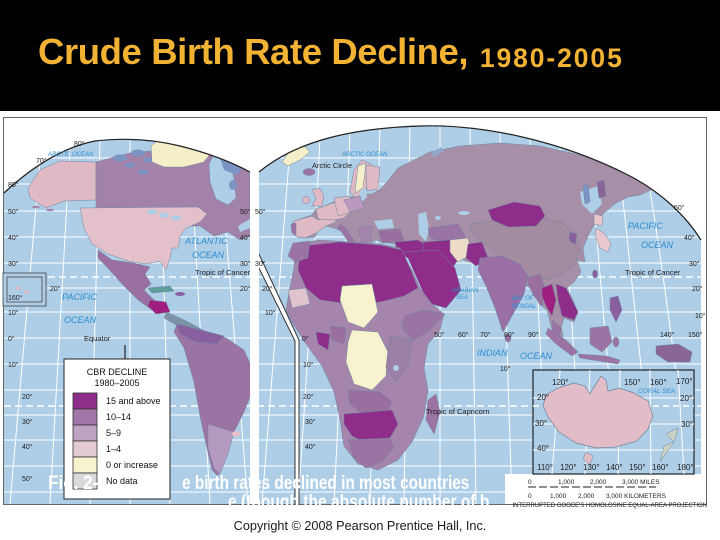  What do you see at coordinates (113, 449) in the screenshot?
I see `svg-text: 1–4` at bounding box center [113, 449].